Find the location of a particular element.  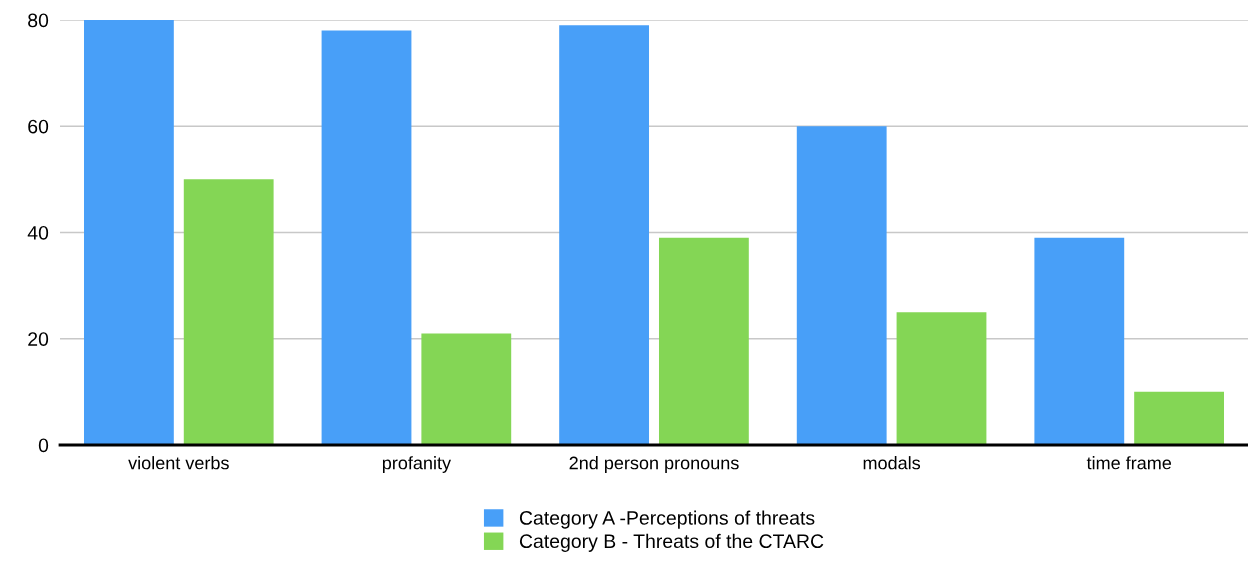

x-tick-label: profanity is located at coordinates (416, 464).